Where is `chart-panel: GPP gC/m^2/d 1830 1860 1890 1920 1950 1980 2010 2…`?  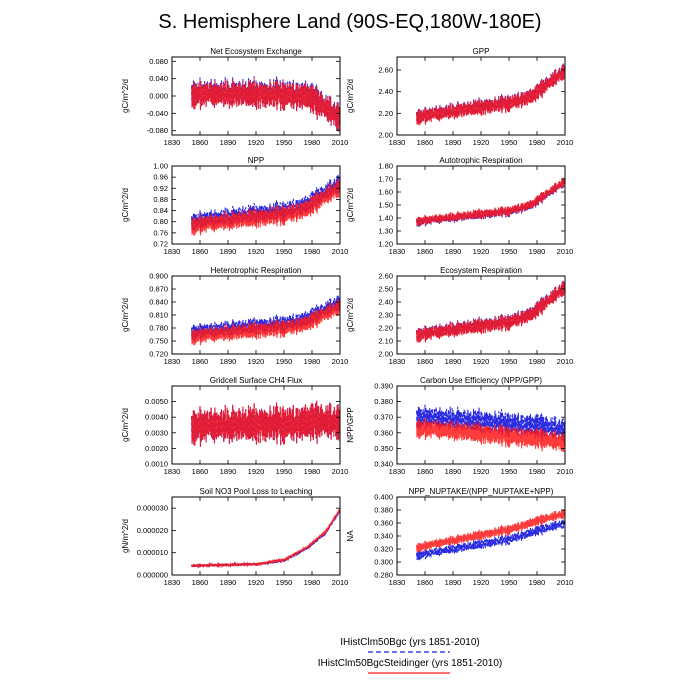 chart-panel: GPP gC/m^2/d 1830 1860 1890 1920 1950 1980 2010 2… is located at coordinates (459, 97).